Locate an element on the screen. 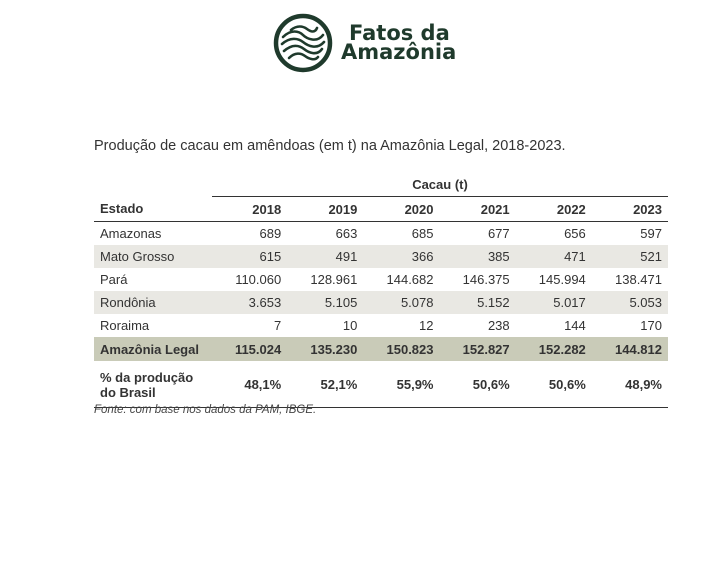 The image size is (725, 562). row-state-name: Pará is located at coordinates (114, 279).